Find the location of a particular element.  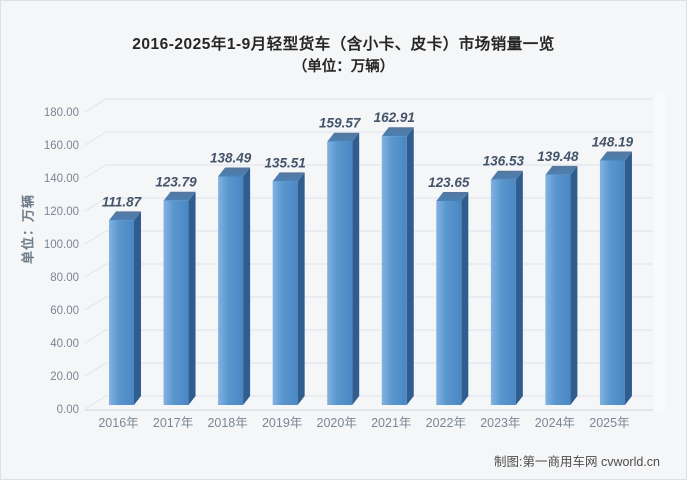

bar-value-label: 123.65 is located at coordinates (449, 182).